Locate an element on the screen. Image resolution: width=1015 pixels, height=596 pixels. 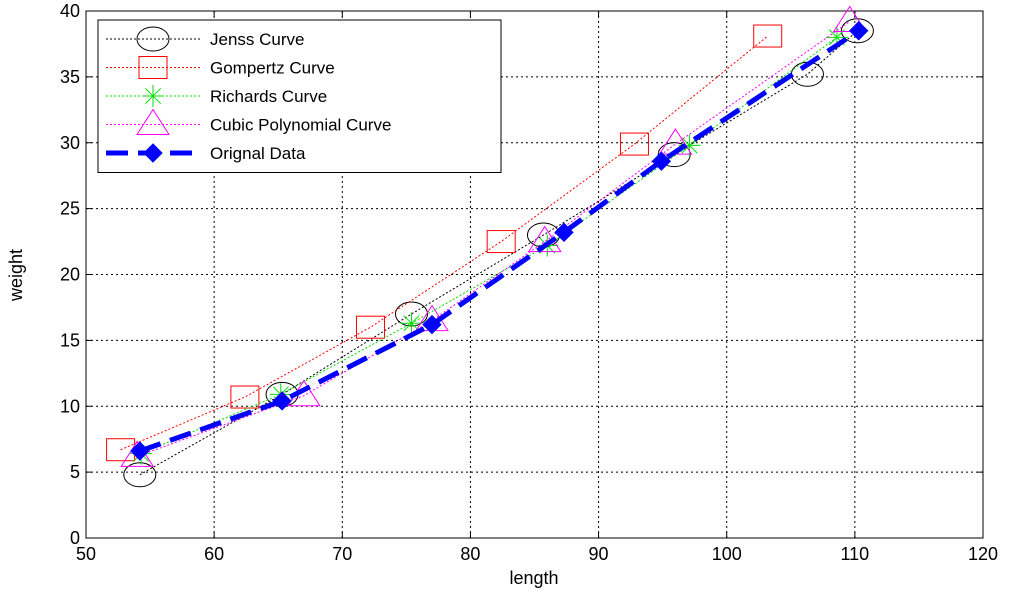
legend-item: Jenss Curve is located at coordinates (205, 39).